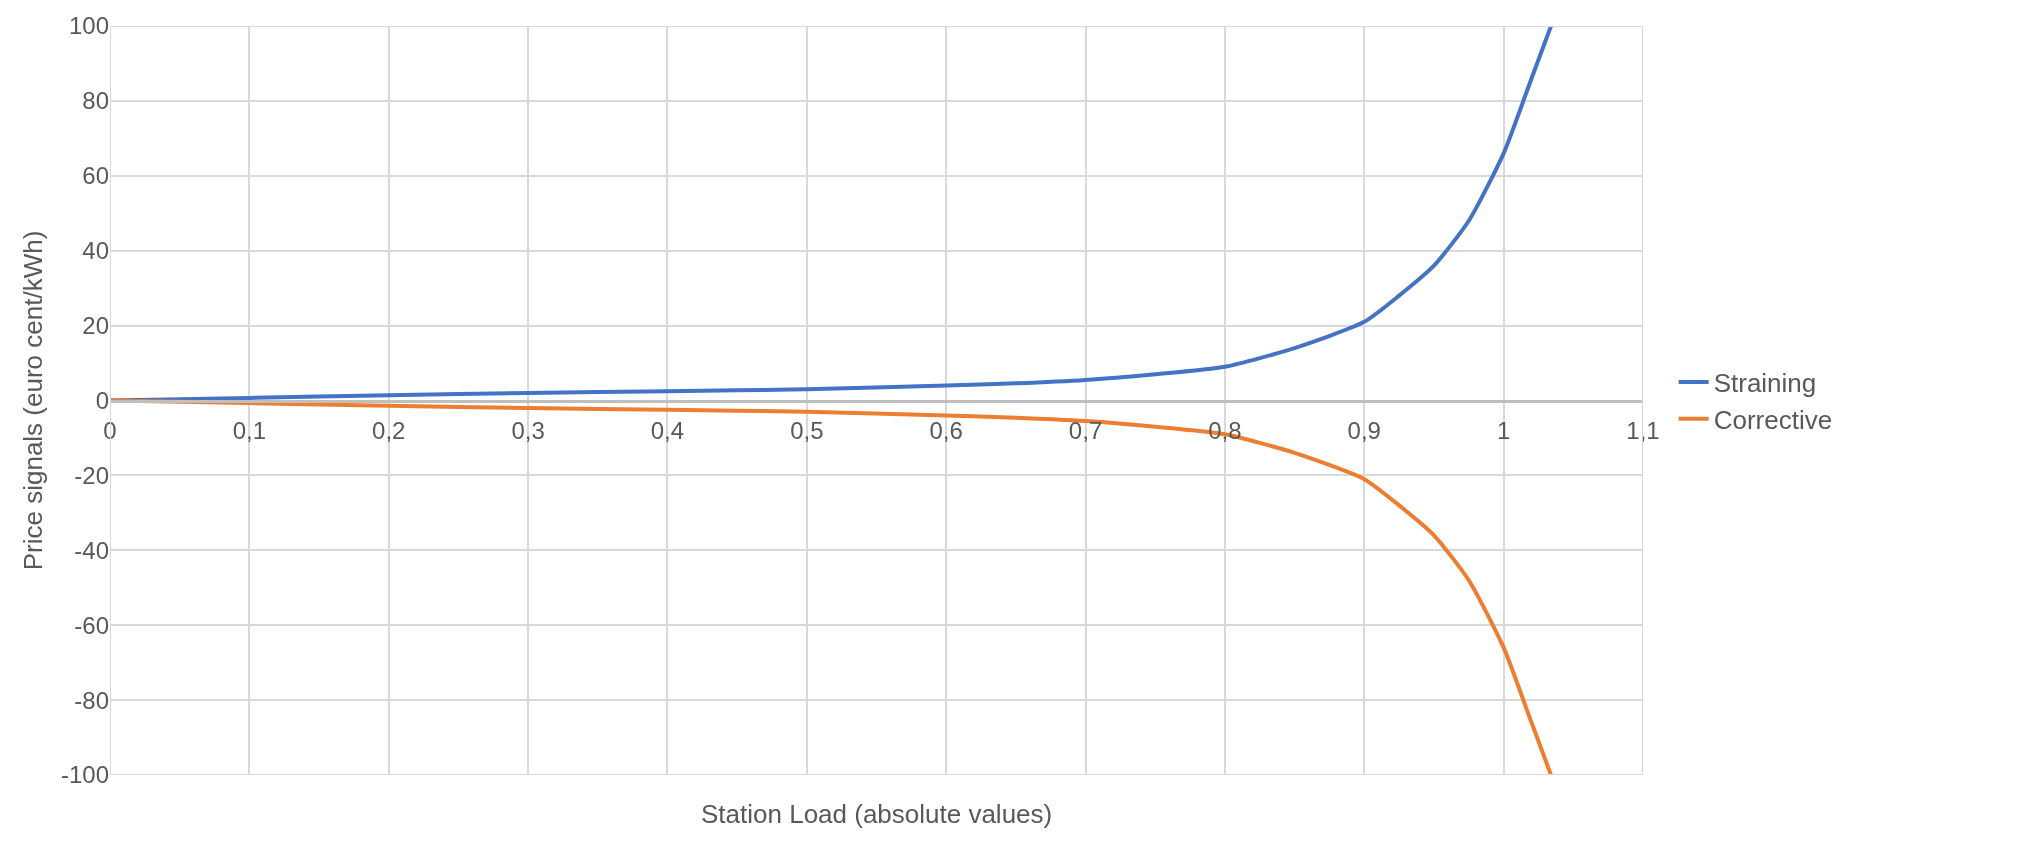 The width and height of the screenshot is (2043, 845). Describe the element at coordinates (946, 431) in the screenshot. I see `x-tick-label: 0,6` at that location.